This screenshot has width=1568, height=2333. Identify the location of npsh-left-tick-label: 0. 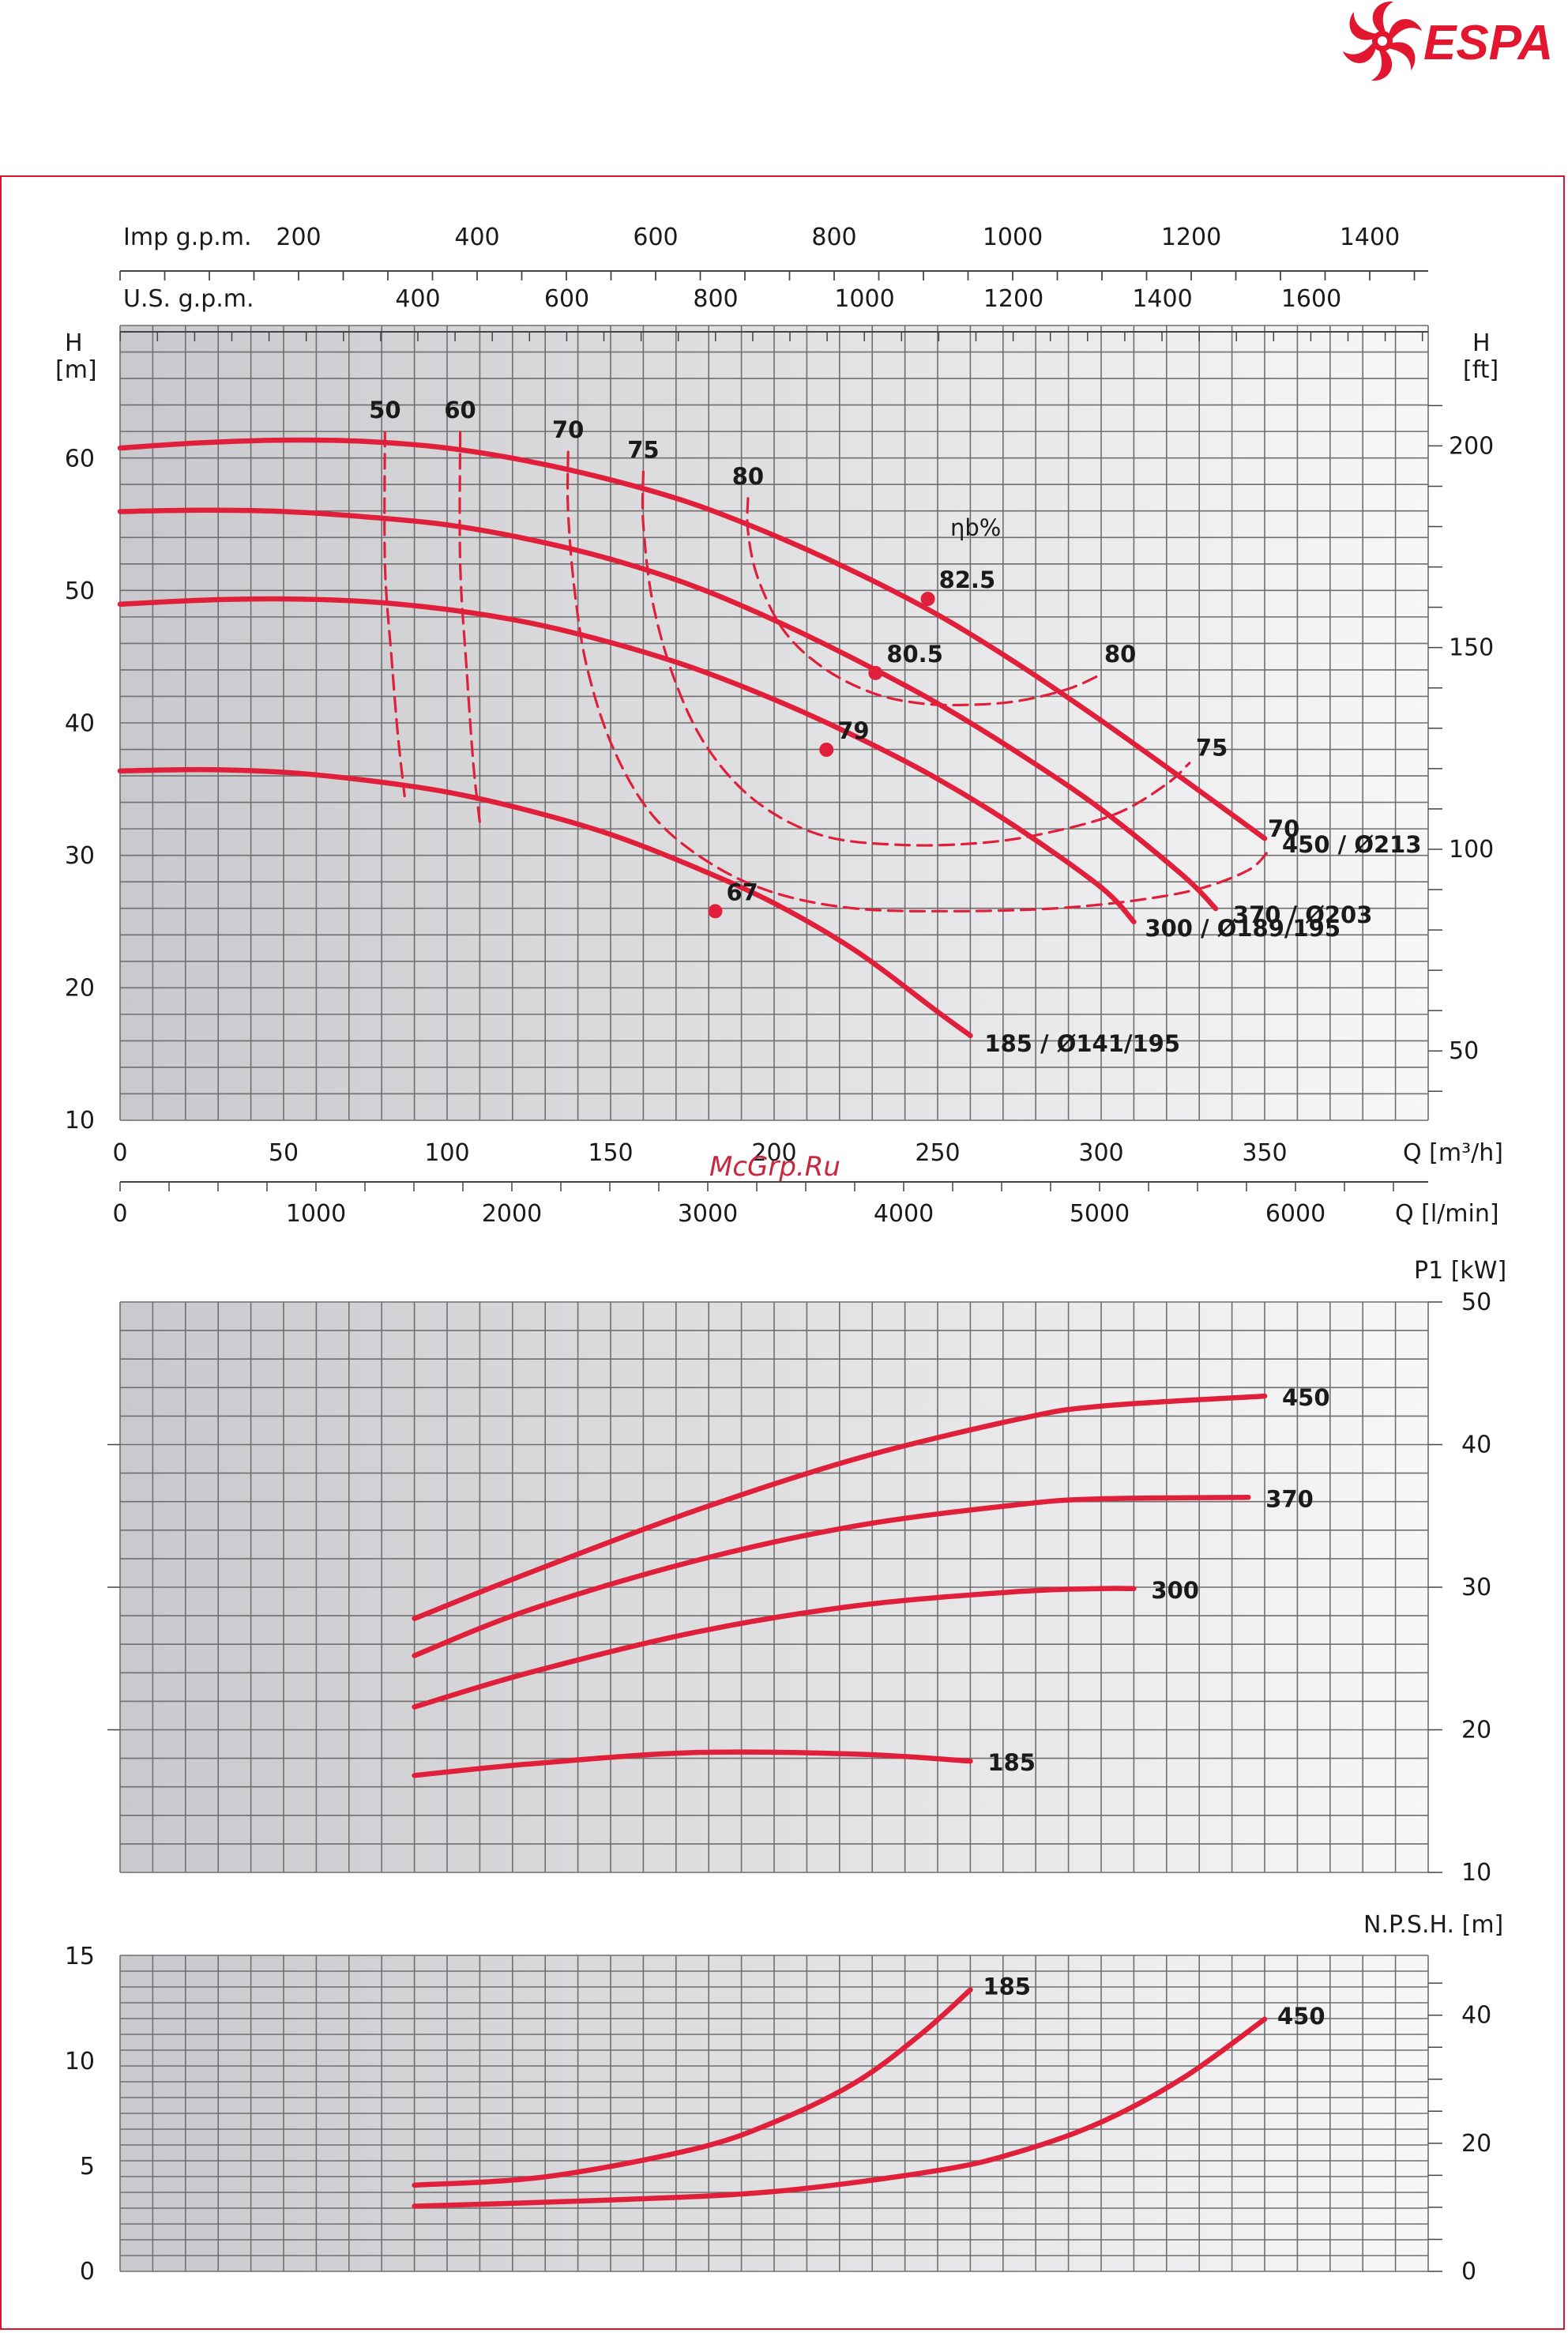
(87, 2272).